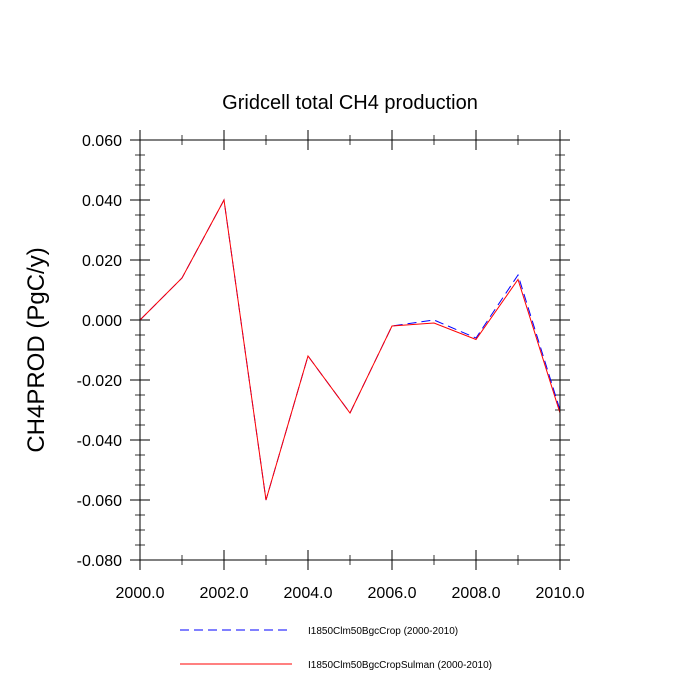 The width and height of the screenshot is (700, 700). I want to click on x-tick-label: 2000.0, so click(140, 593).